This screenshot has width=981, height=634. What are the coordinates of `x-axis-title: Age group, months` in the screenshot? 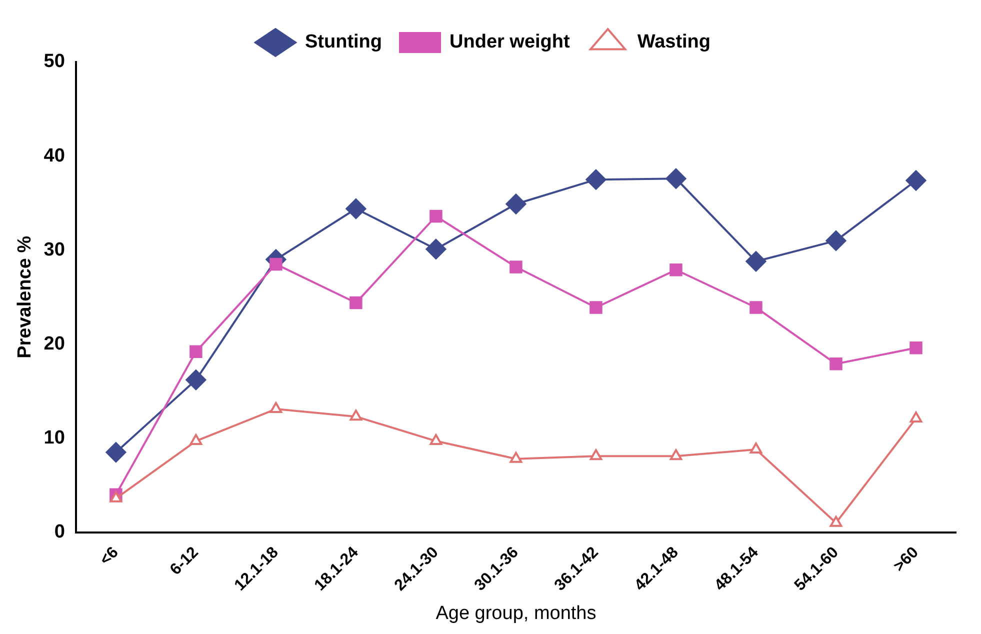 It's located at (516, 613).